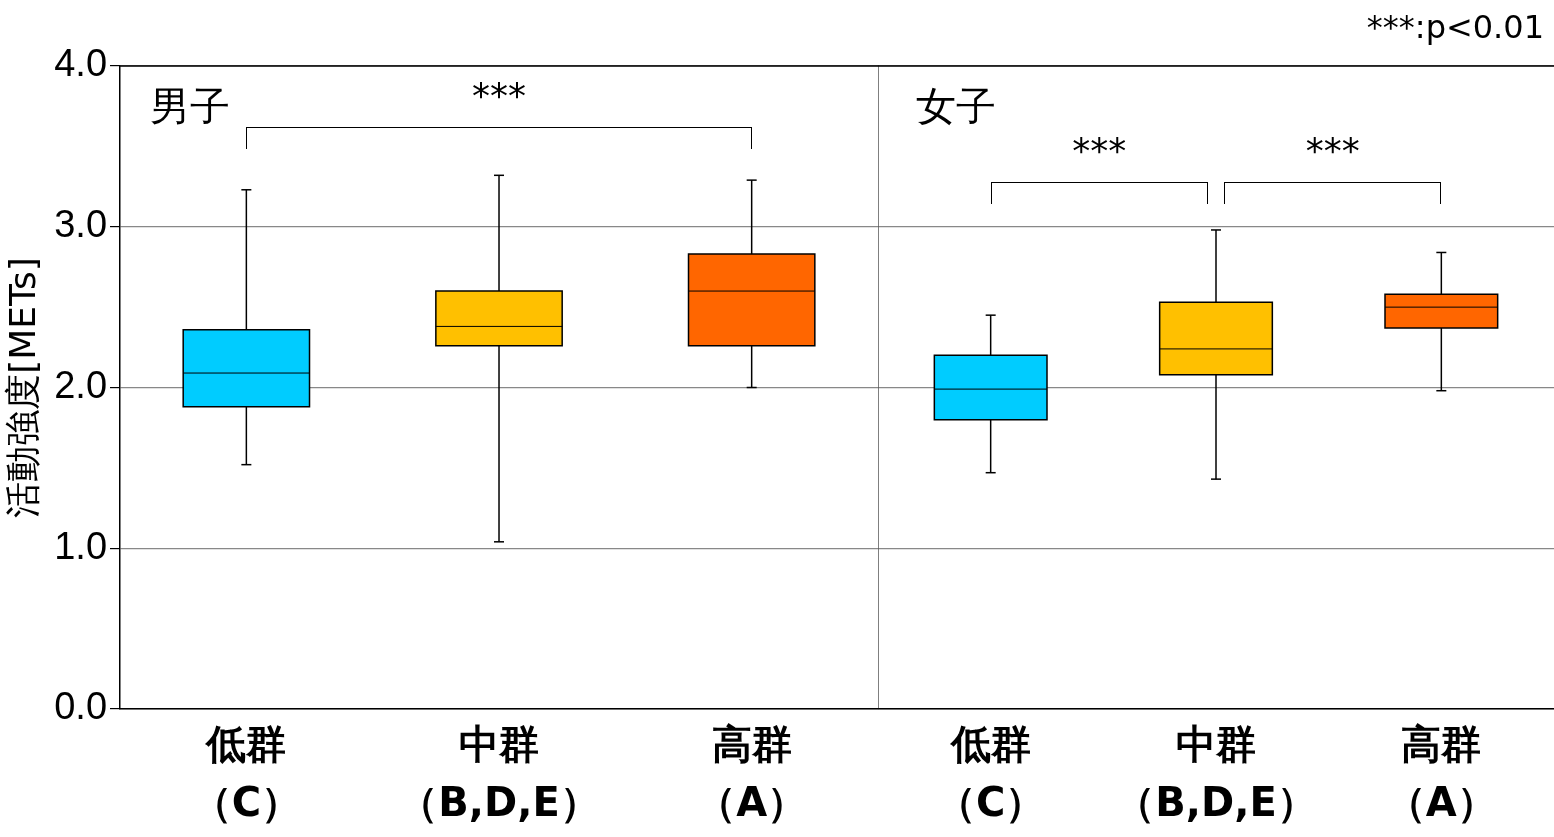  I want to click on chart-subtitle: ***:p<0.01, so click(1455, 27).